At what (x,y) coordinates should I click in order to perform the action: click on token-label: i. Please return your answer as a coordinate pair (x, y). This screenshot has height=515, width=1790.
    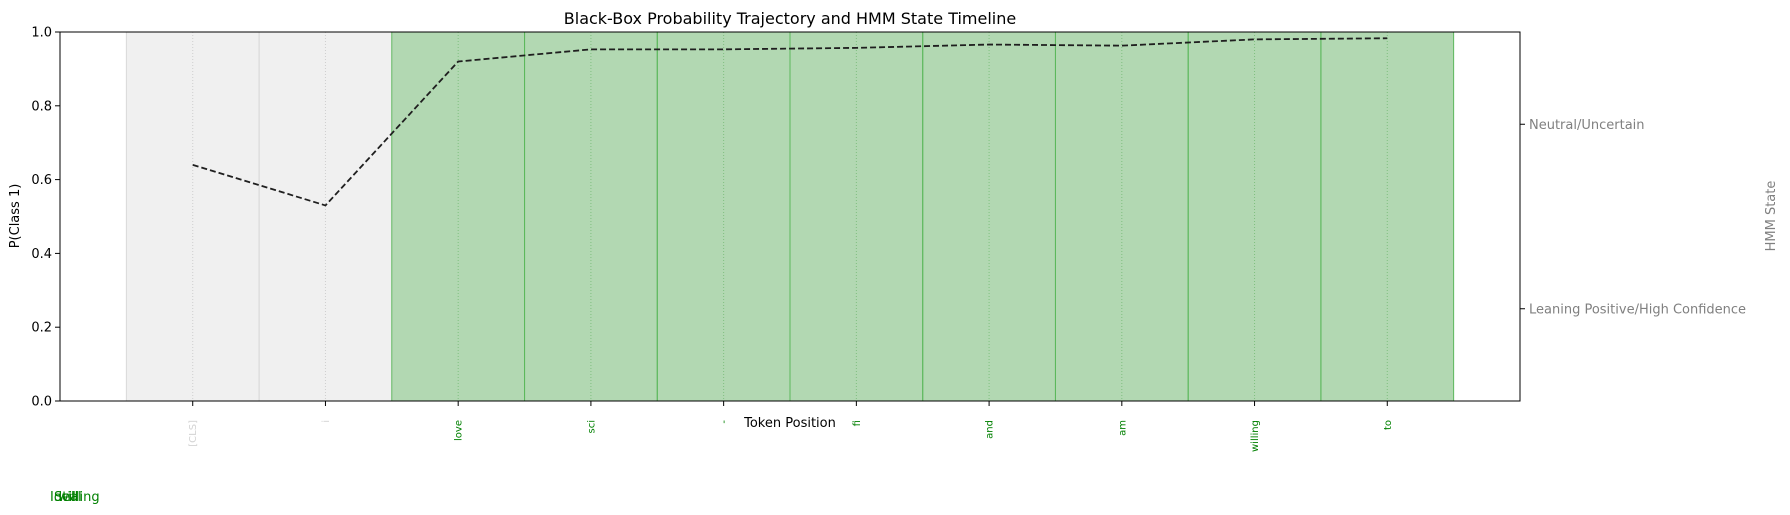
    Looking at the image, I should click on (326, 421).